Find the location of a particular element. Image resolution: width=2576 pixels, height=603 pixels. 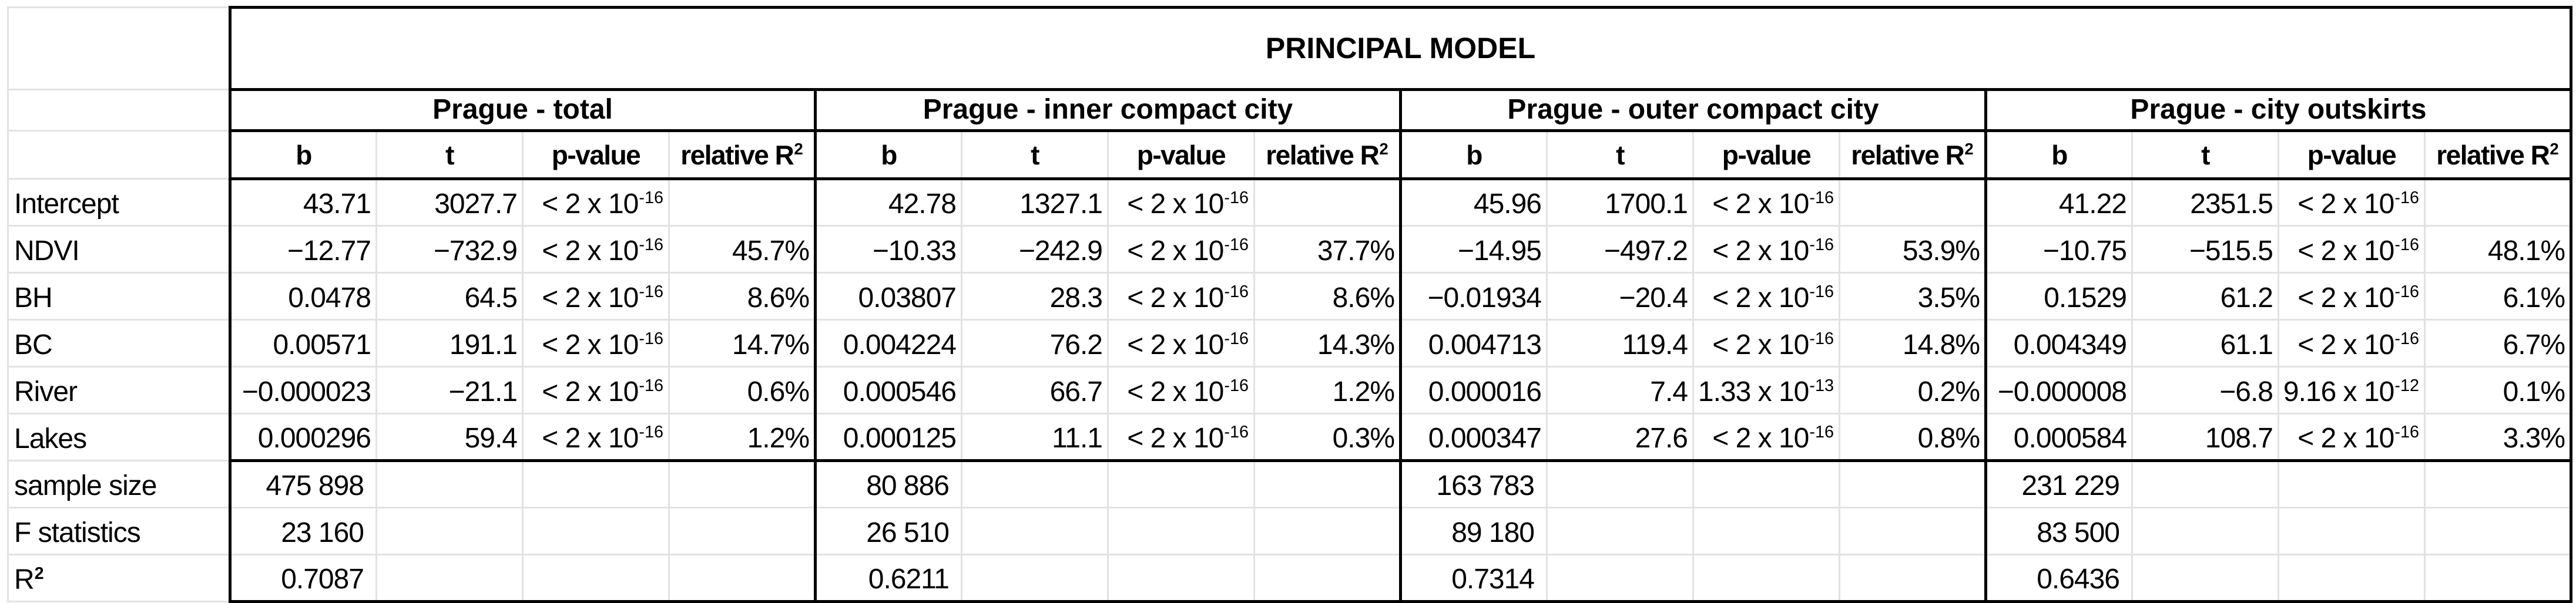

cell-t: 64.5 is located at coordinates (450, 296).